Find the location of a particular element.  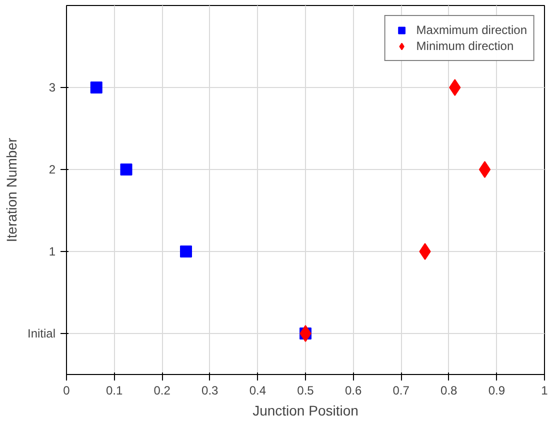

x-axis-title: Junction Position is located at coordinates (305, 410).